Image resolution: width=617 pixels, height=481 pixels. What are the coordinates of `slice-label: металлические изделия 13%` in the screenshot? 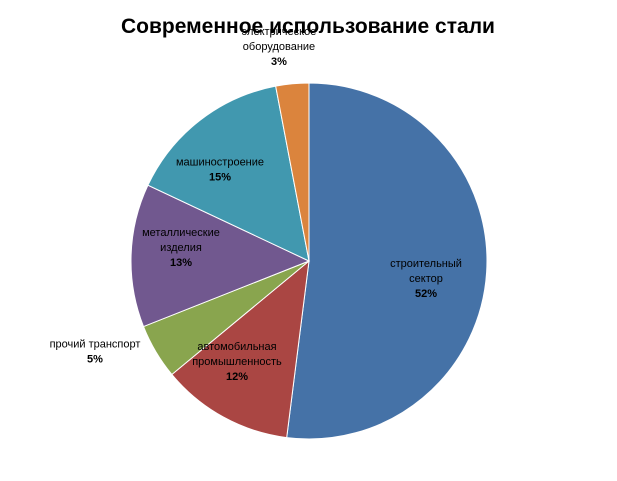 It's located at (181, 248).